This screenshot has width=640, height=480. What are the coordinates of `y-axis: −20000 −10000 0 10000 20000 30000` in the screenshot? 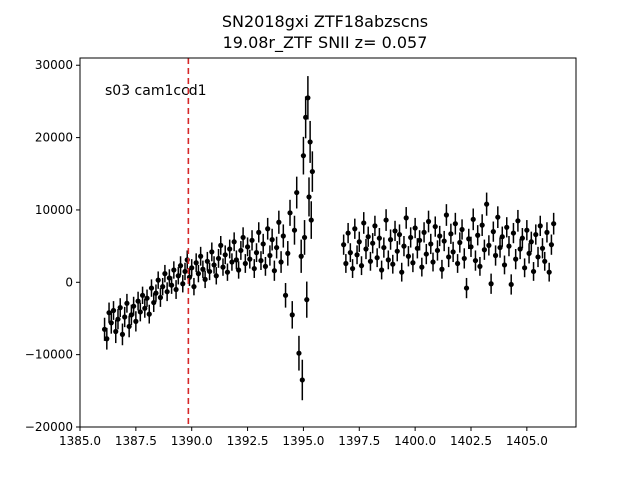 It's located at (52, 246).